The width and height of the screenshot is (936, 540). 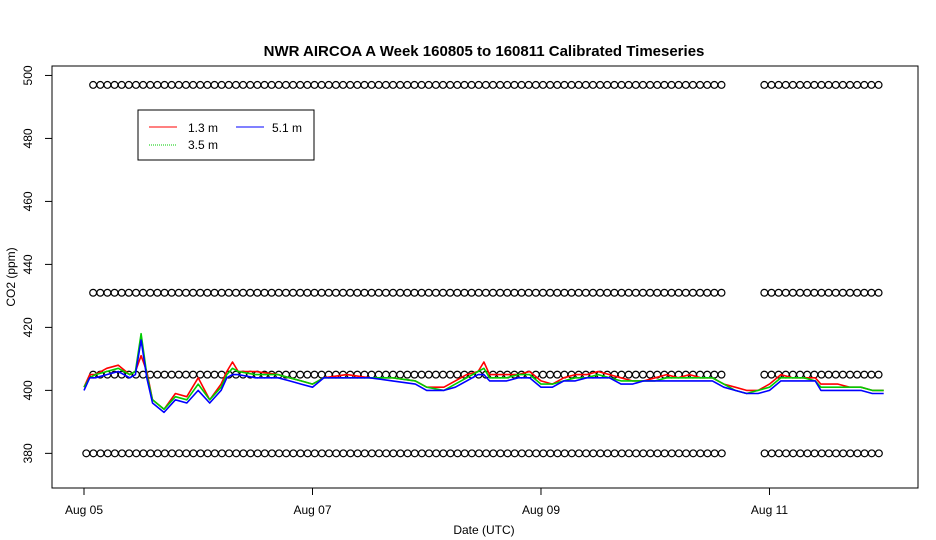 What do you see at coordinates (287, 128) in the screenshot?
I see `legend-label-5-1m: 5.1 m` at bounding box center [287, 128].